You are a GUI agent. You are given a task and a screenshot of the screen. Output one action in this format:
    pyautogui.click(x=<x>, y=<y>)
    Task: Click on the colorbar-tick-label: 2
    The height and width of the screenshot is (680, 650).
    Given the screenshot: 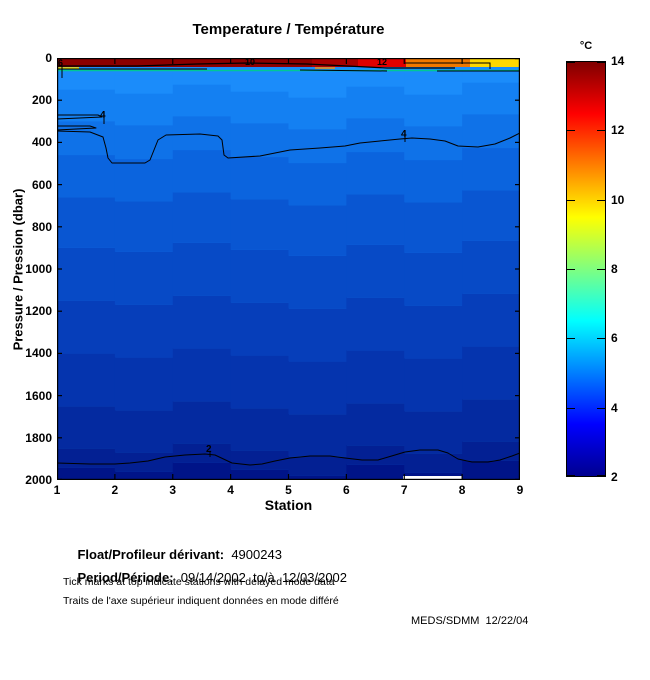 What is the action you would take?
    pyautogui.click(x=614, y=477)
    